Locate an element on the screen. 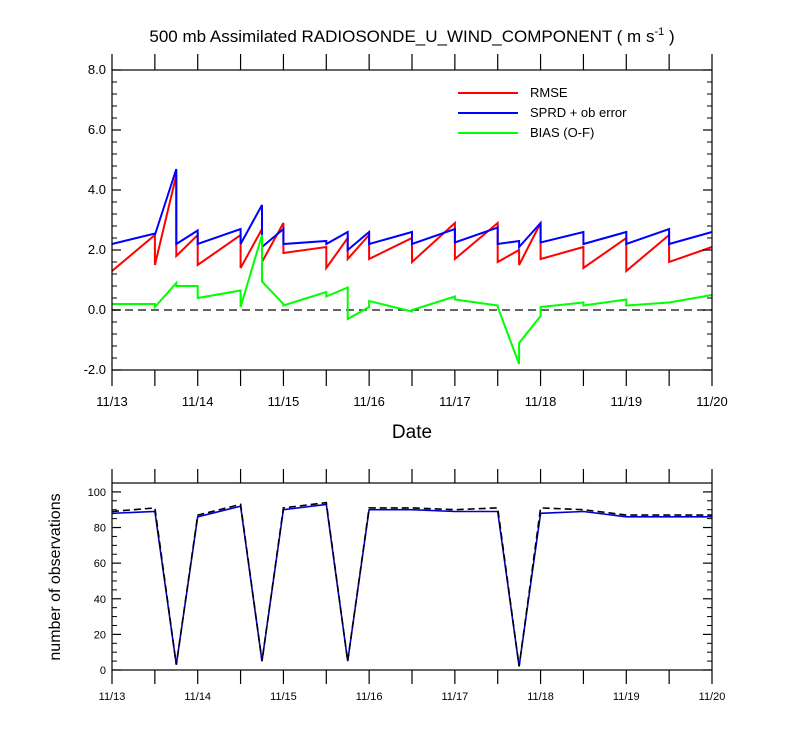  y-tick-label: -2.0 is located at coordinates (95, 369).